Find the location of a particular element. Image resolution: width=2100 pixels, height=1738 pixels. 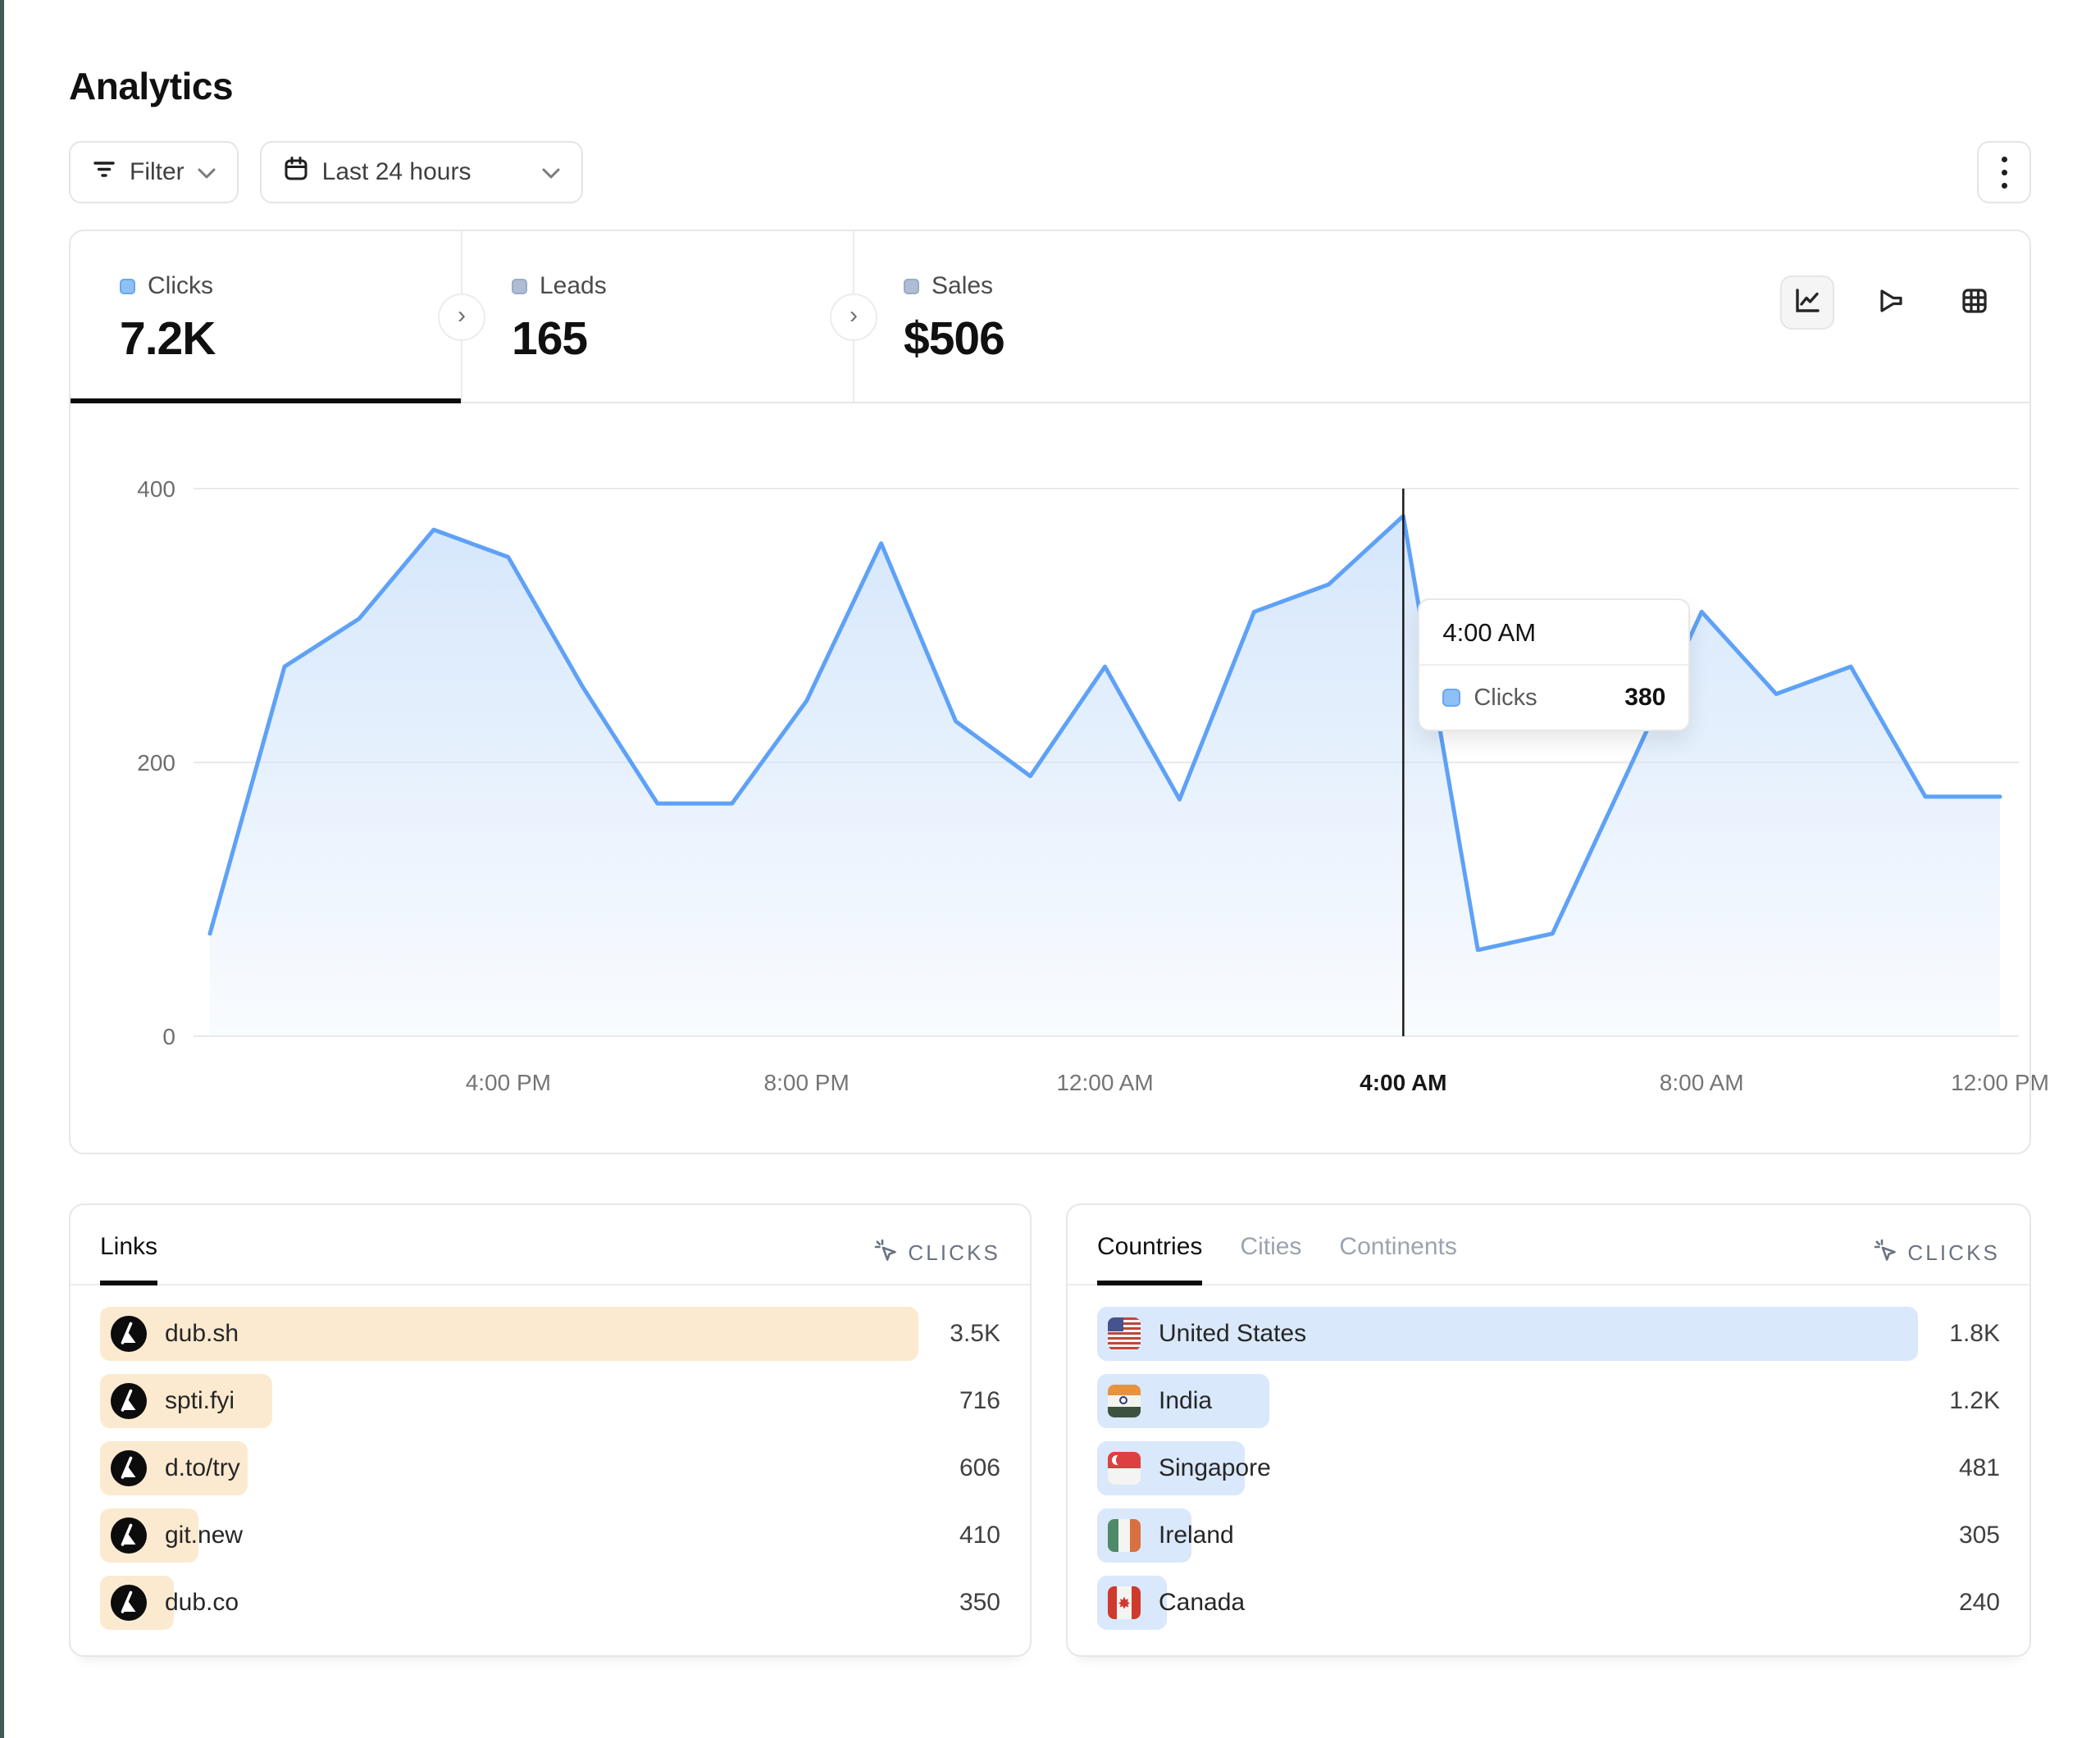

chart-tooltip: 4:00 AM Clicks 380 is located at coordinates (1554, 664).